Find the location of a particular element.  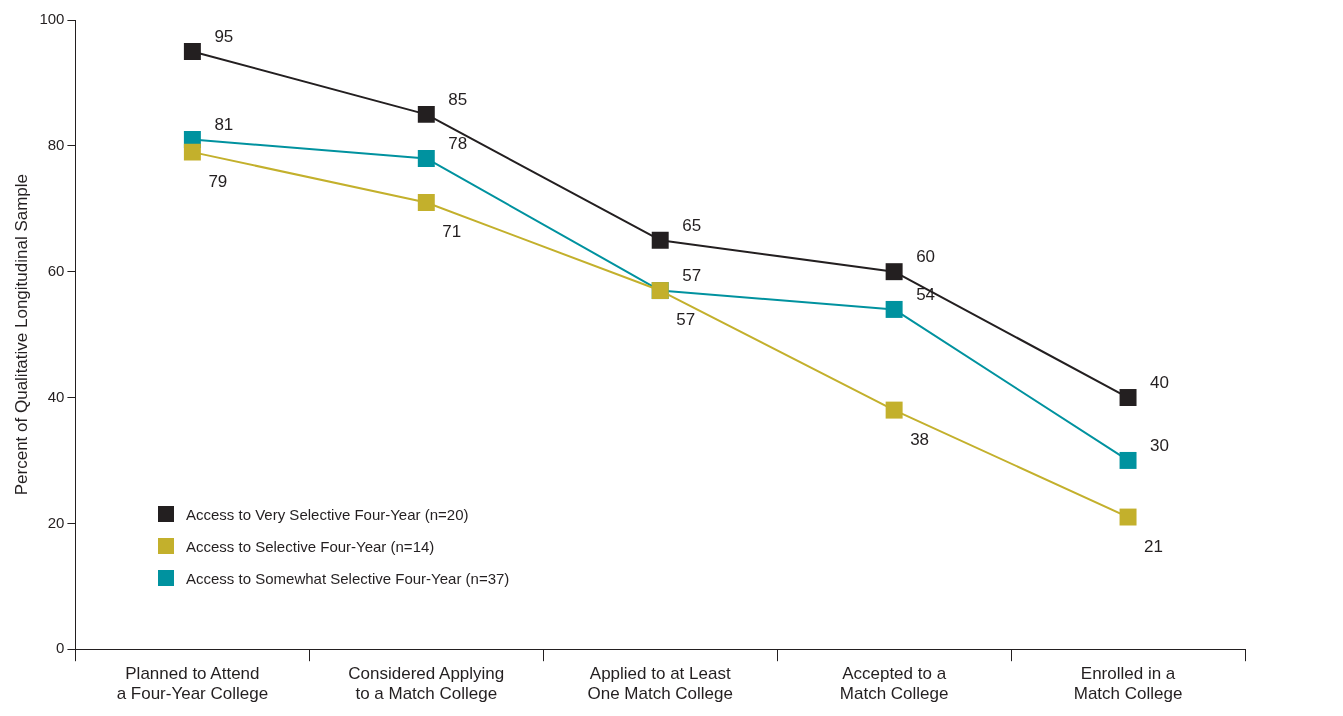

data-label: 79 is located at coordinates (218, 181).